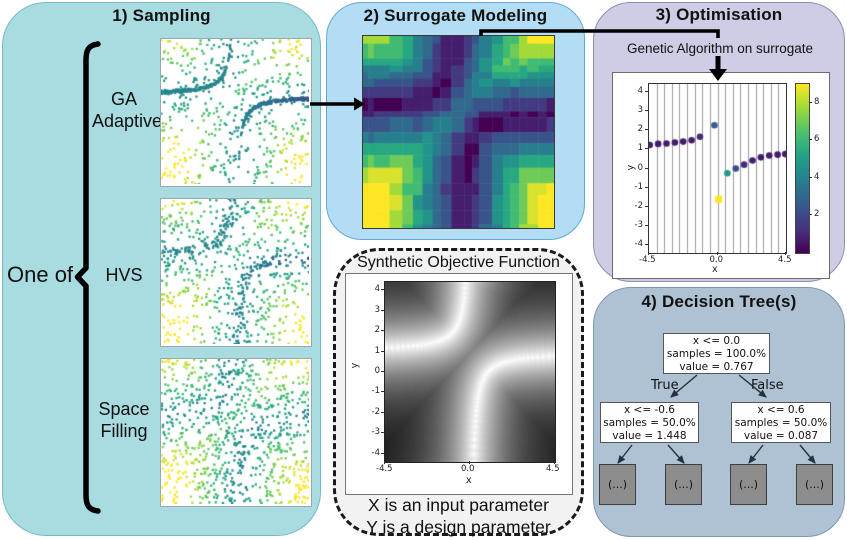  What do you see at coordinates (817, 139) in the screenshot?
I see `tick-label: 6` at bounding box center [817, 139].